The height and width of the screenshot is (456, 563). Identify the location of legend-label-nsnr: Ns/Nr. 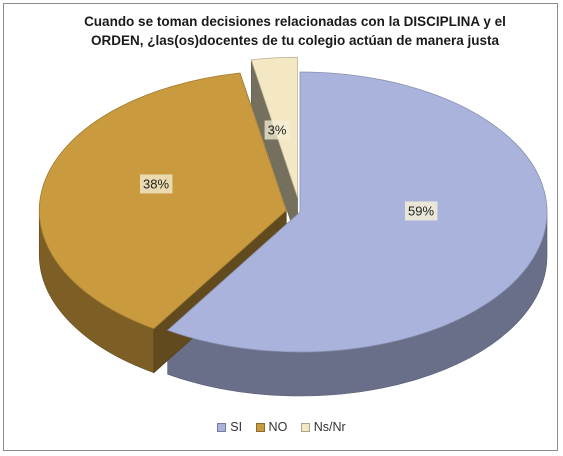
(329, 427).